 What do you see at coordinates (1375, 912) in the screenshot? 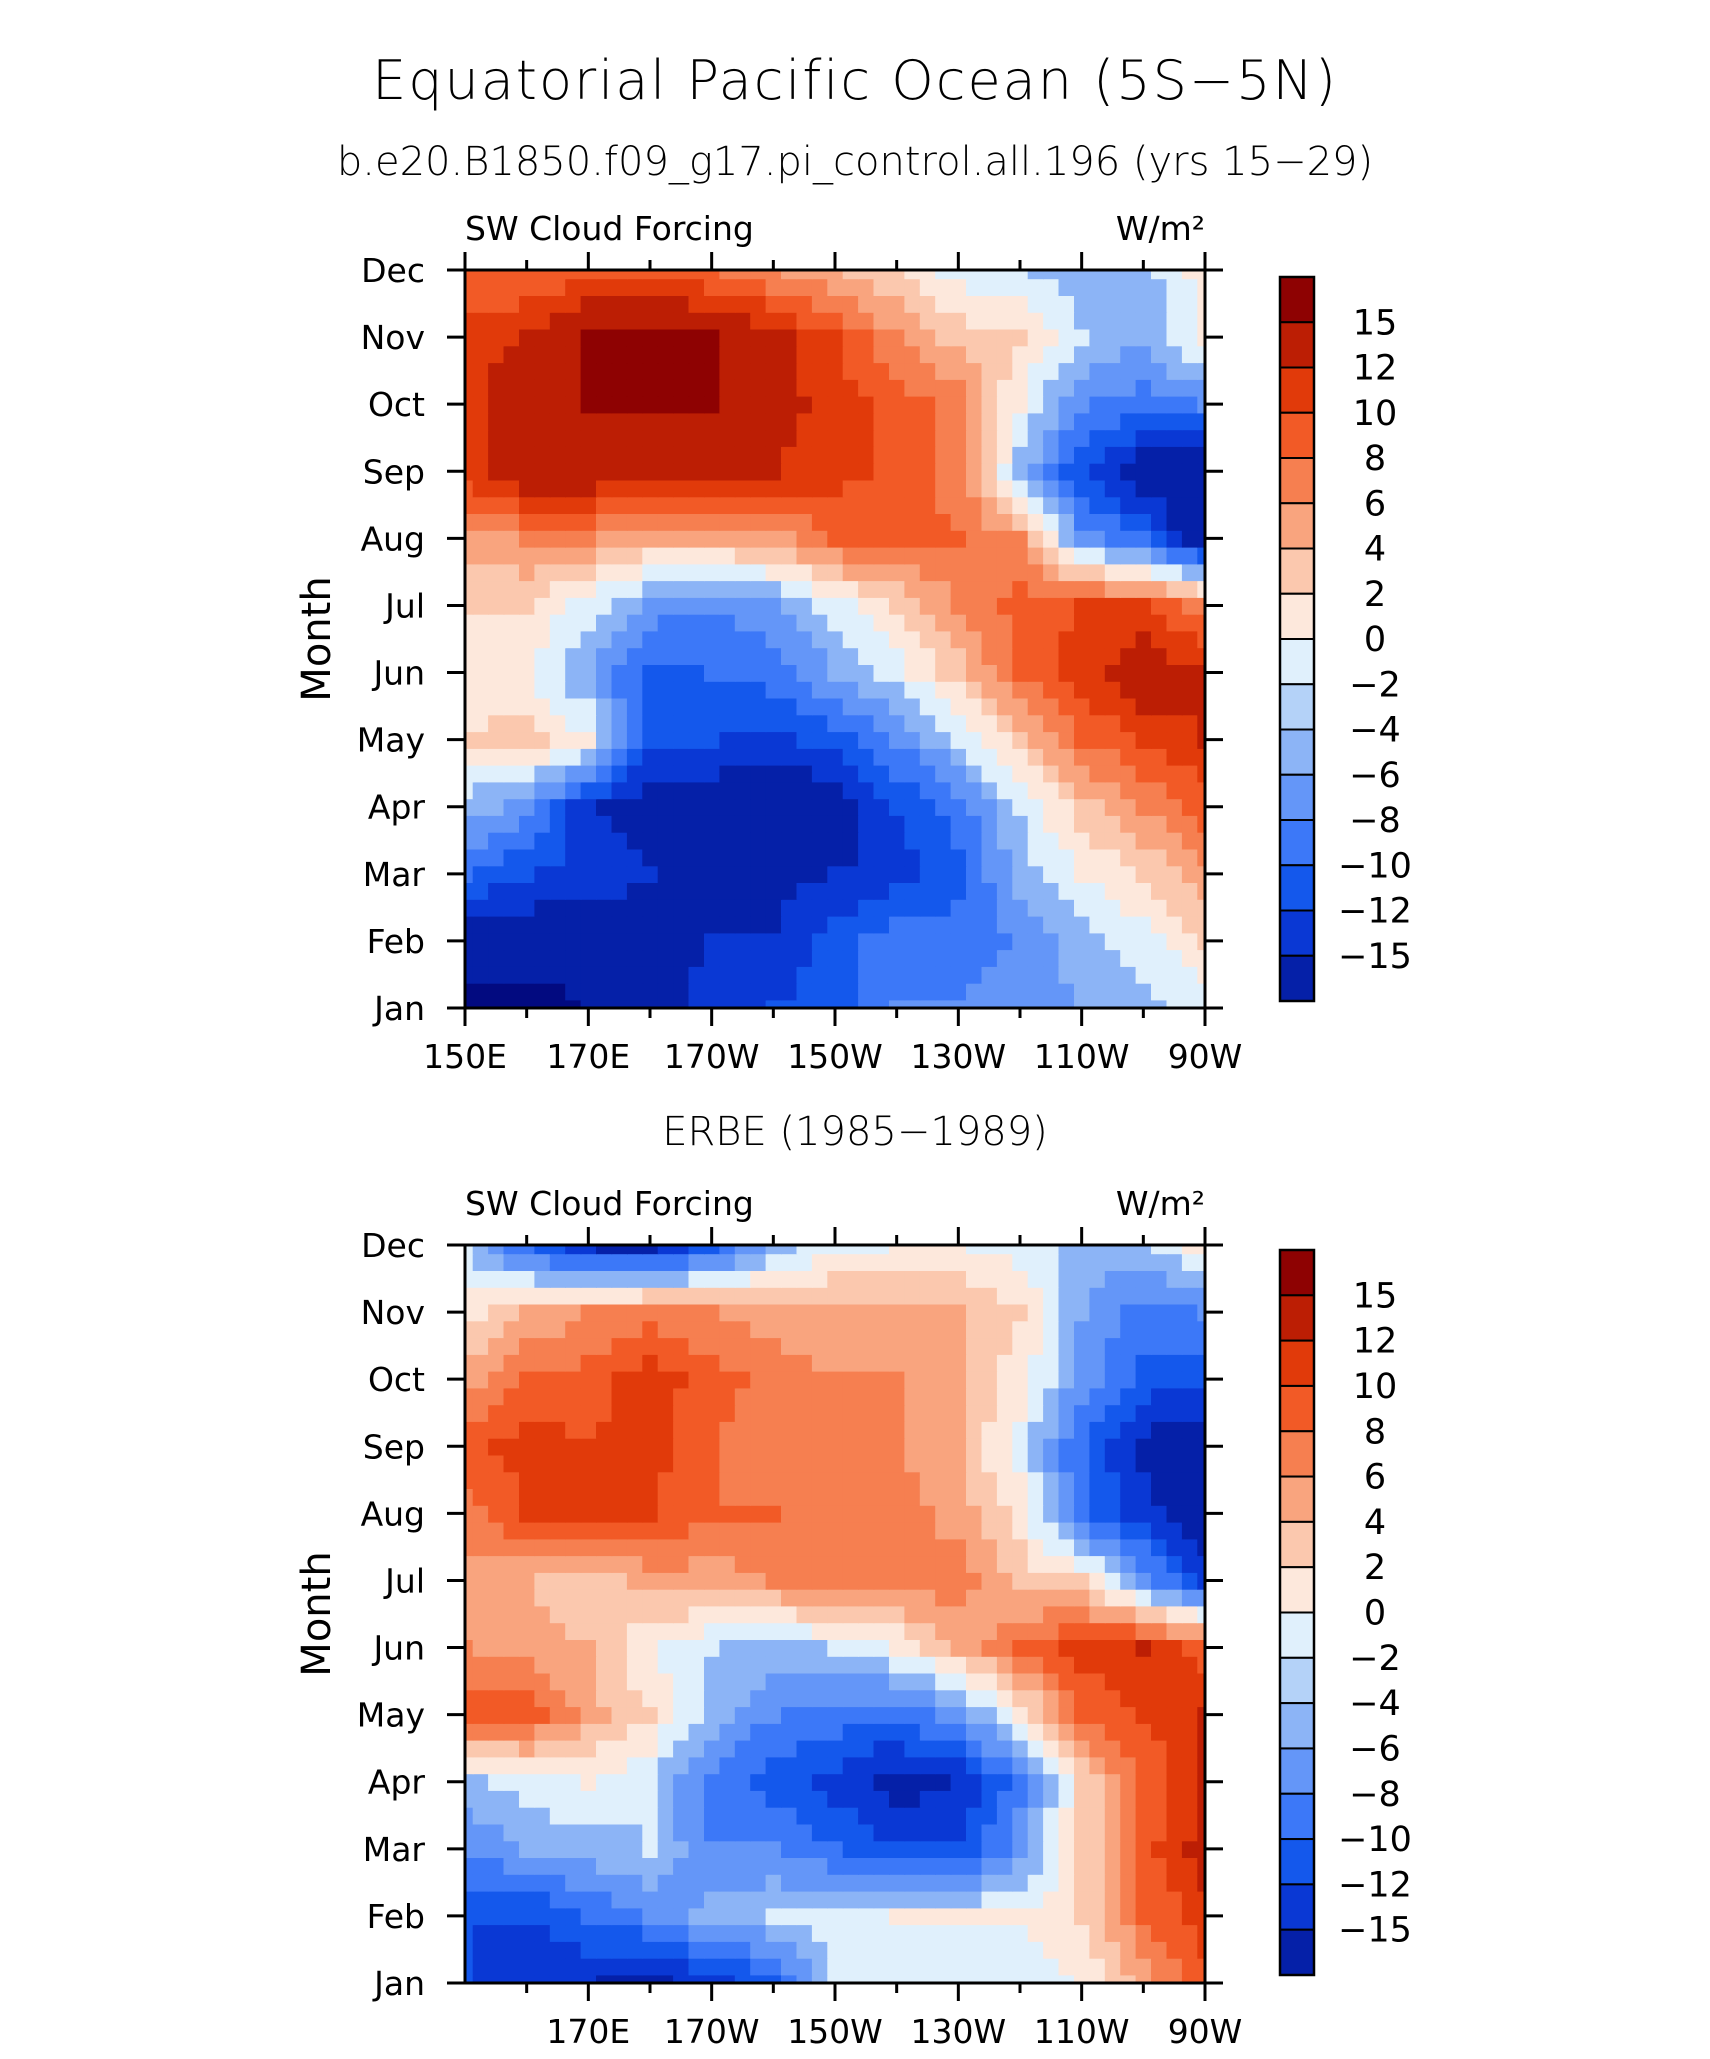
I see `colorbar-label: −12` at bounding box center [1375, 912].